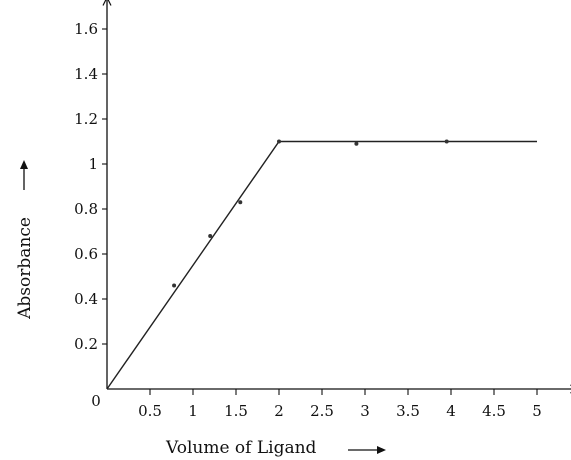 The height and width of the screenshot is (460, 571). What do you see at coordinates (86, 299) in the screenshot?
I see `y-tick-label: 0.4` at bounding box center [86, 299].